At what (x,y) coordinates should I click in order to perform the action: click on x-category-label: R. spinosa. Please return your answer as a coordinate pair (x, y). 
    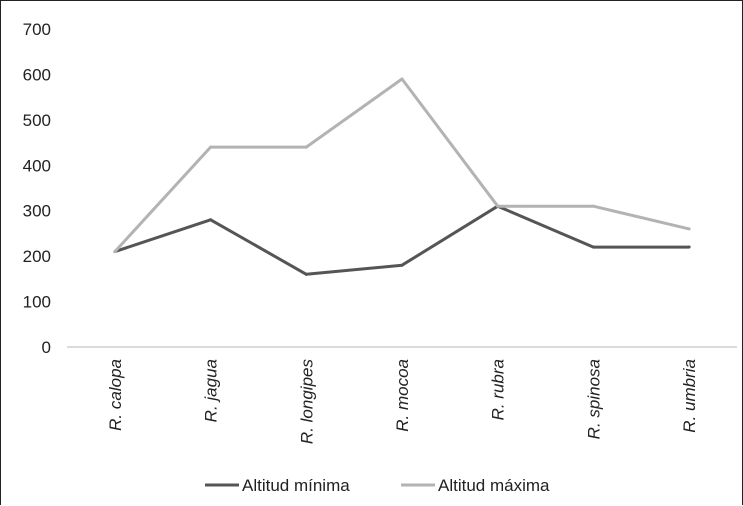
    Looking at the image, I should click on (593, 399).